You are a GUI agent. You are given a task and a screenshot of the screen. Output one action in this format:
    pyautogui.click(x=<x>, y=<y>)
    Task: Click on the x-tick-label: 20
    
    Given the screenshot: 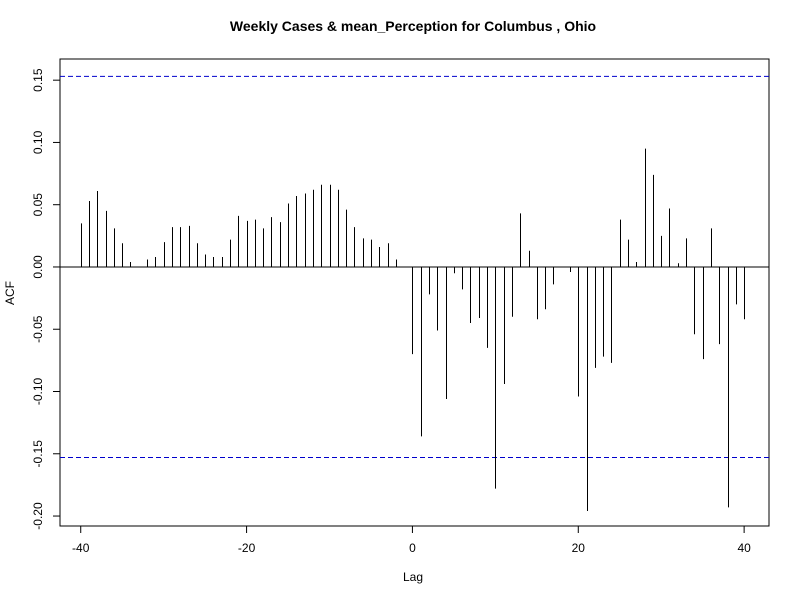 What is the action you would take?
    pyautogui.click(x=579, y=548)
    